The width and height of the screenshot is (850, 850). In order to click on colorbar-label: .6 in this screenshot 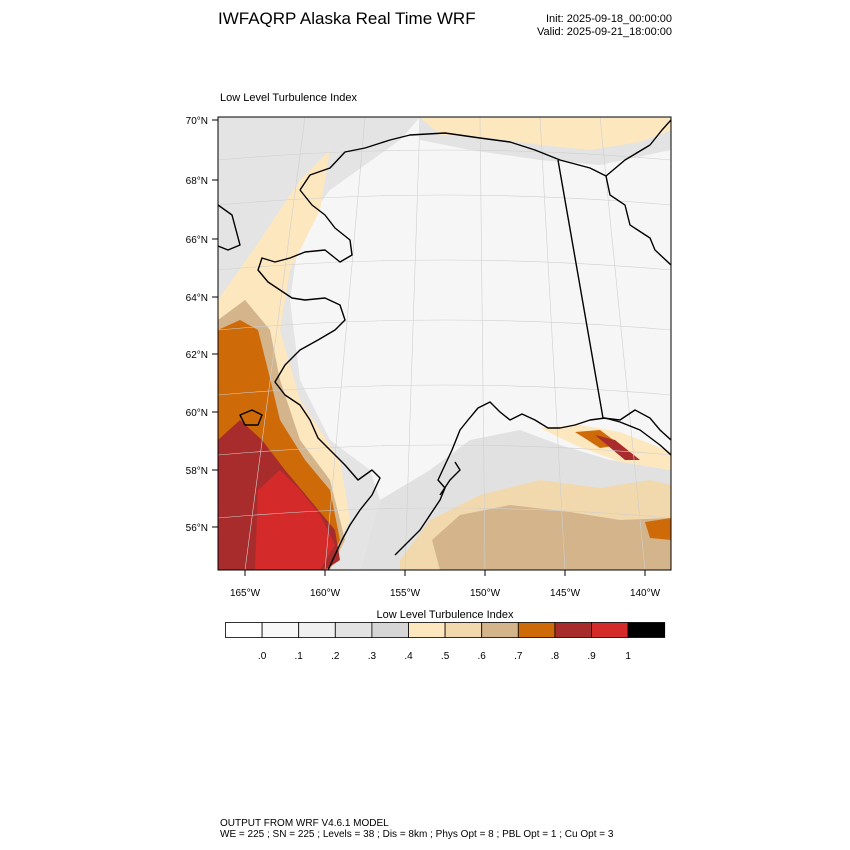, I will do `click(482, 656)`.